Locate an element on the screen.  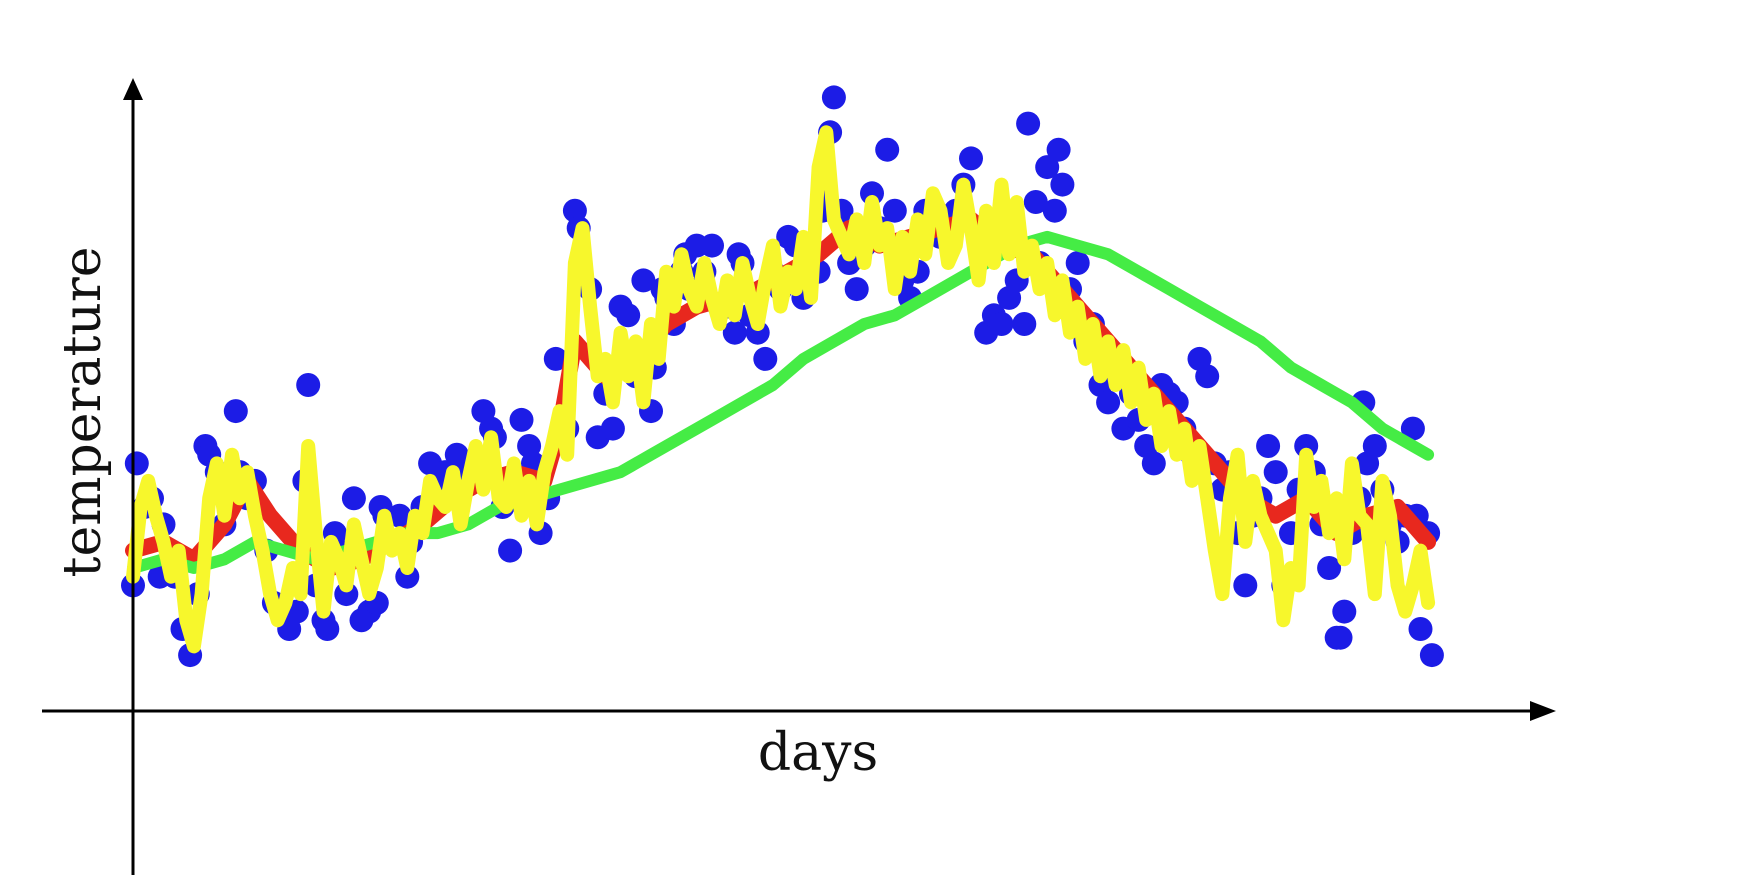
x-axis-arrow is located at coordinates (1543, 711).